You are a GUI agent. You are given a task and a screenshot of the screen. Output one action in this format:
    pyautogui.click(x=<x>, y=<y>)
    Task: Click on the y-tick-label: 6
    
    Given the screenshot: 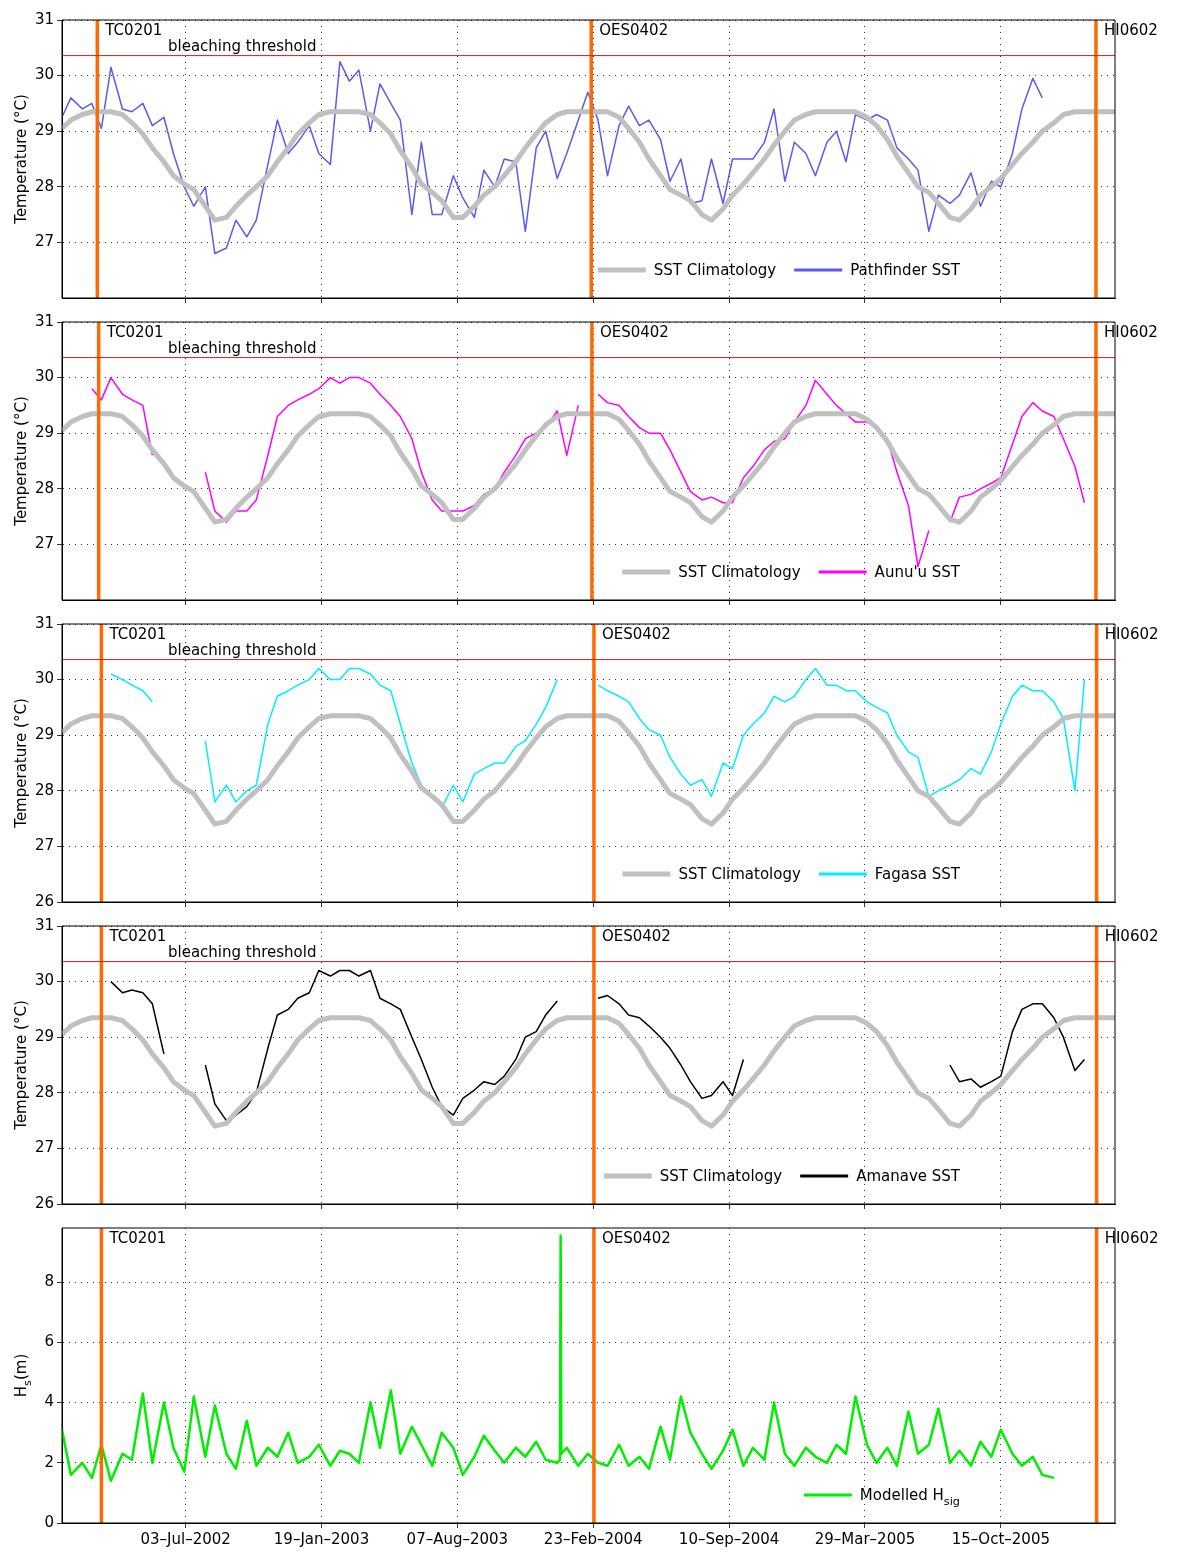 What is the action you would take?
    pyautogui.click(x=49, y=1341)
    